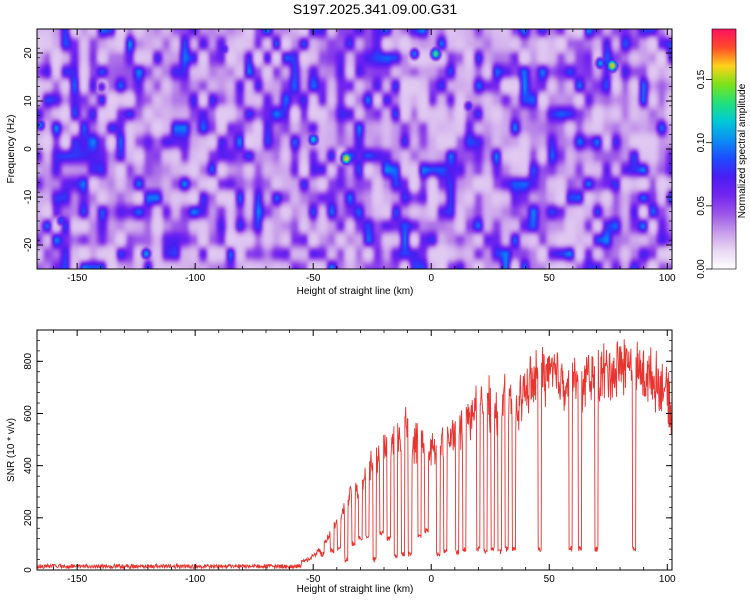 This screenshot has height=600, width=750. I want to click on colorbar-ticks: 0.00 0.05 0.10 0.15, so click(704, 174).